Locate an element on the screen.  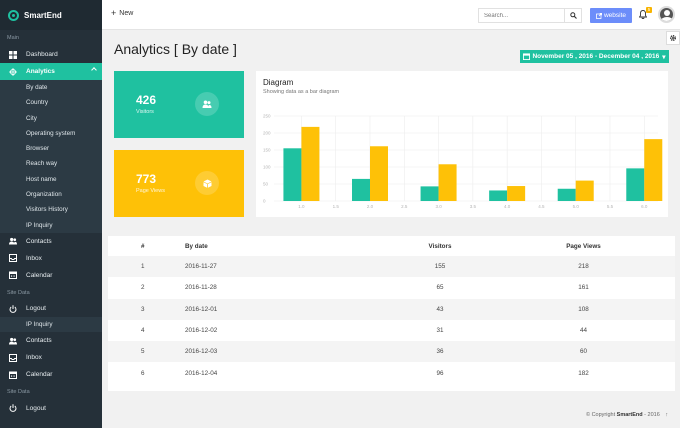
new-button: + New is located at coordinates (122, 13).